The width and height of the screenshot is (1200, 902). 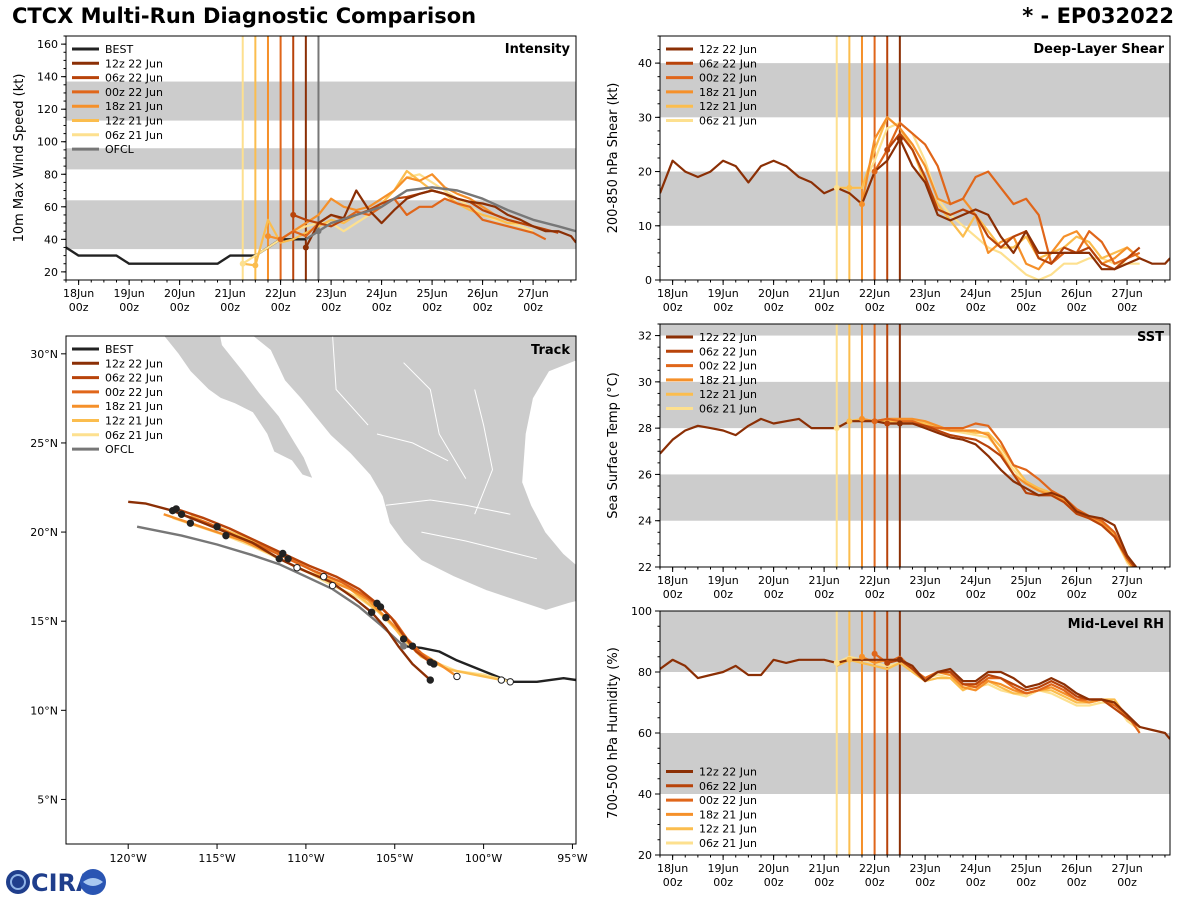 What do you see at coordinates (321, 101) in the screenshot?
I see `intensity-band` at bounding box center [321, 101].